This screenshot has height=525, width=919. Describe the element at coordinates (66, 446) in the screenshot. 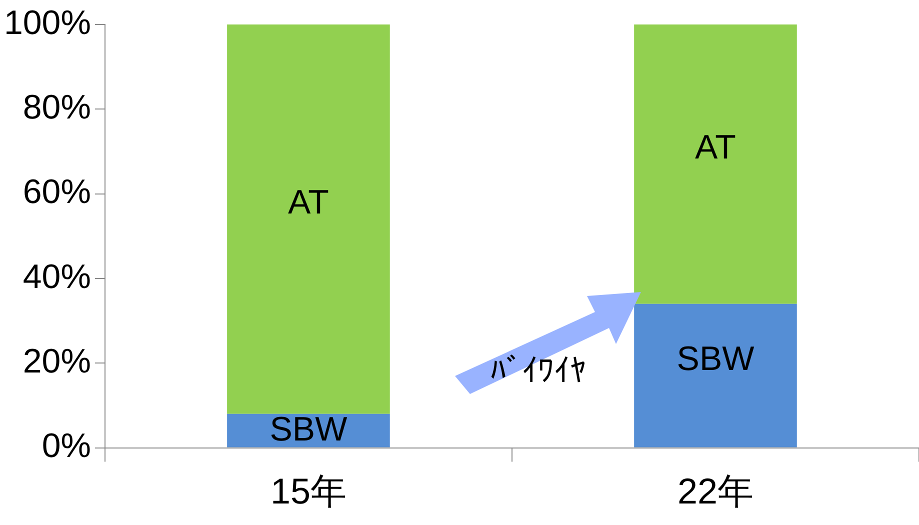

I see `y-tick-label: 0%` at that location.